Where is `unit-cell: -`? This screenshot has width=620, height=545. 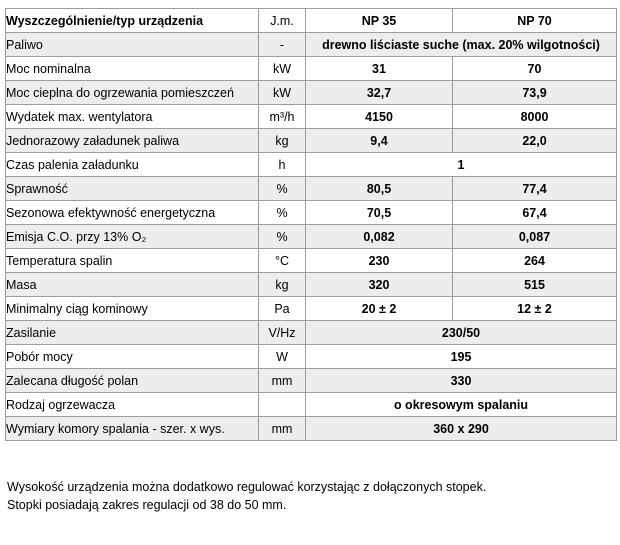 unit-cell: - is located at coordinates (282, 44).